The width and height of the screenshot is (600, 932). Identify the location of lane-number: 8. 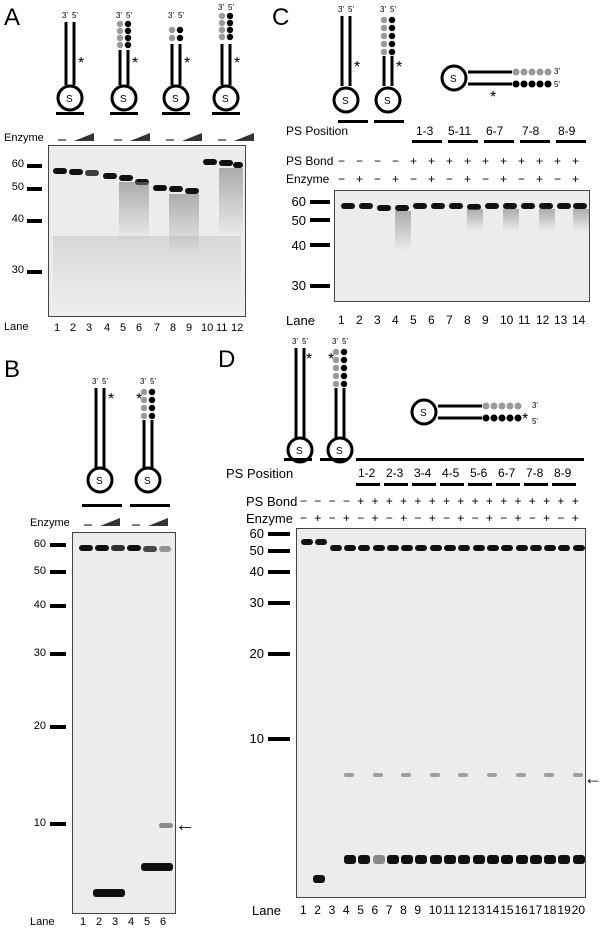
(173, 328).